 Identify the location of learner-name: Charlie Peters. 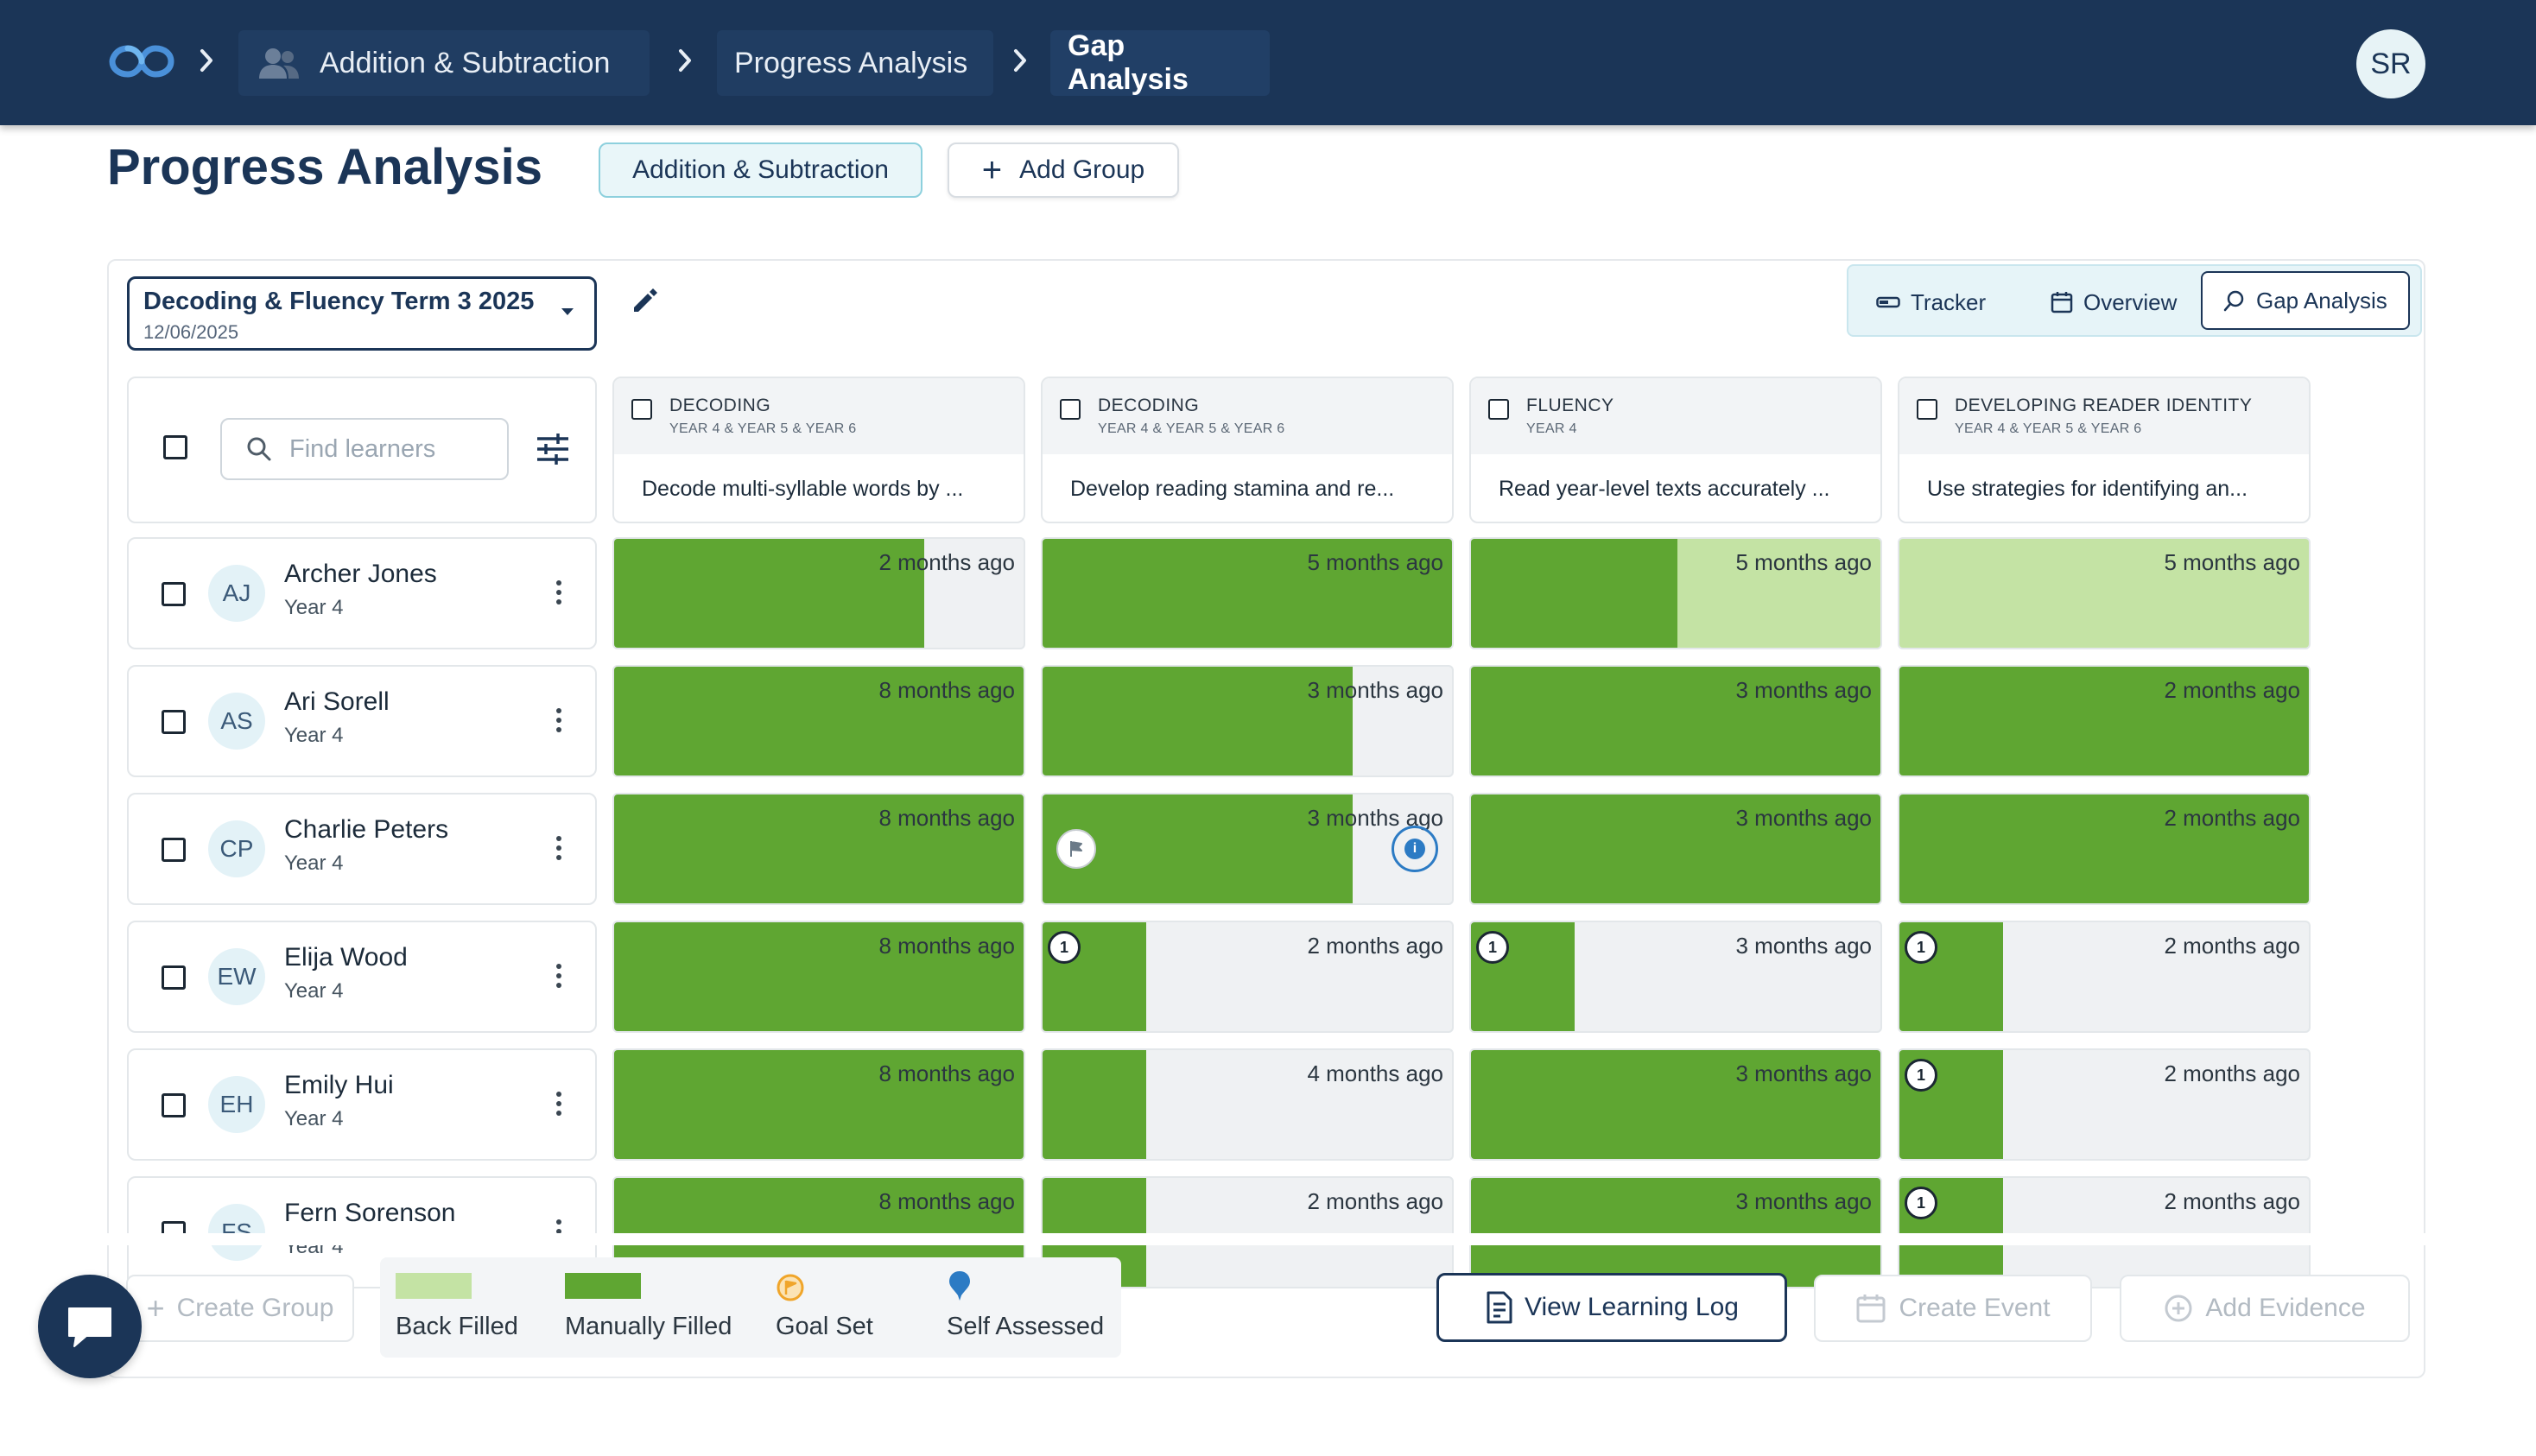
(366, 830).